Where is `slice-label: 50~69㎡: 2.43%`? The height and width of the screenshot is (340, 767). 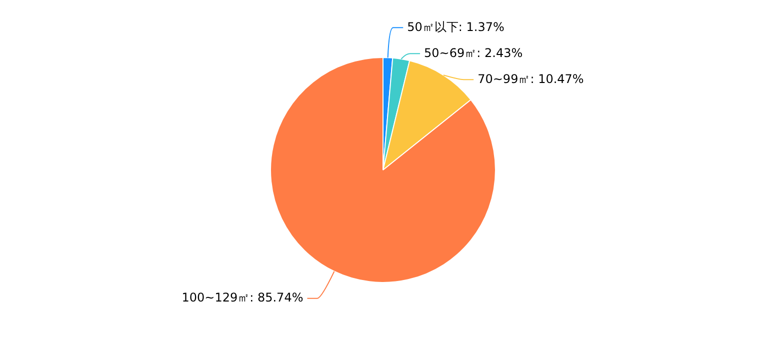 slice-label: 50~69㎡: 2.43% is located at coordinates (473, 53).